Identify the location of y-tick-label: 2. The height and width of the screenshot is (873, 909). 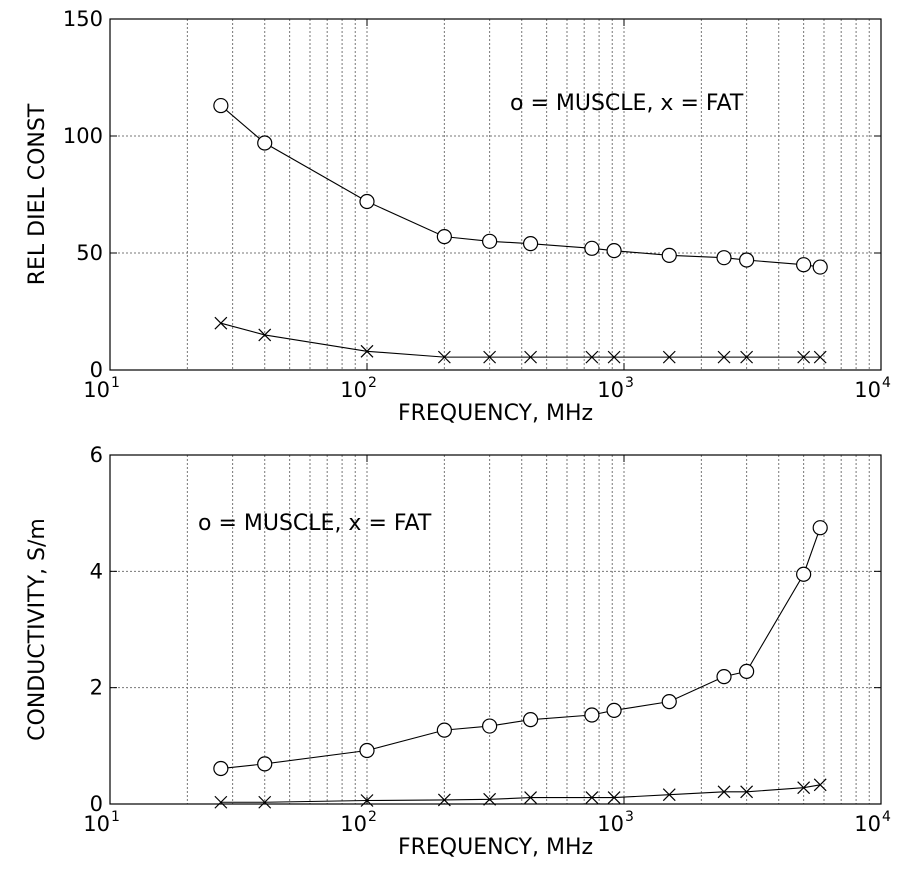
(96, 688).